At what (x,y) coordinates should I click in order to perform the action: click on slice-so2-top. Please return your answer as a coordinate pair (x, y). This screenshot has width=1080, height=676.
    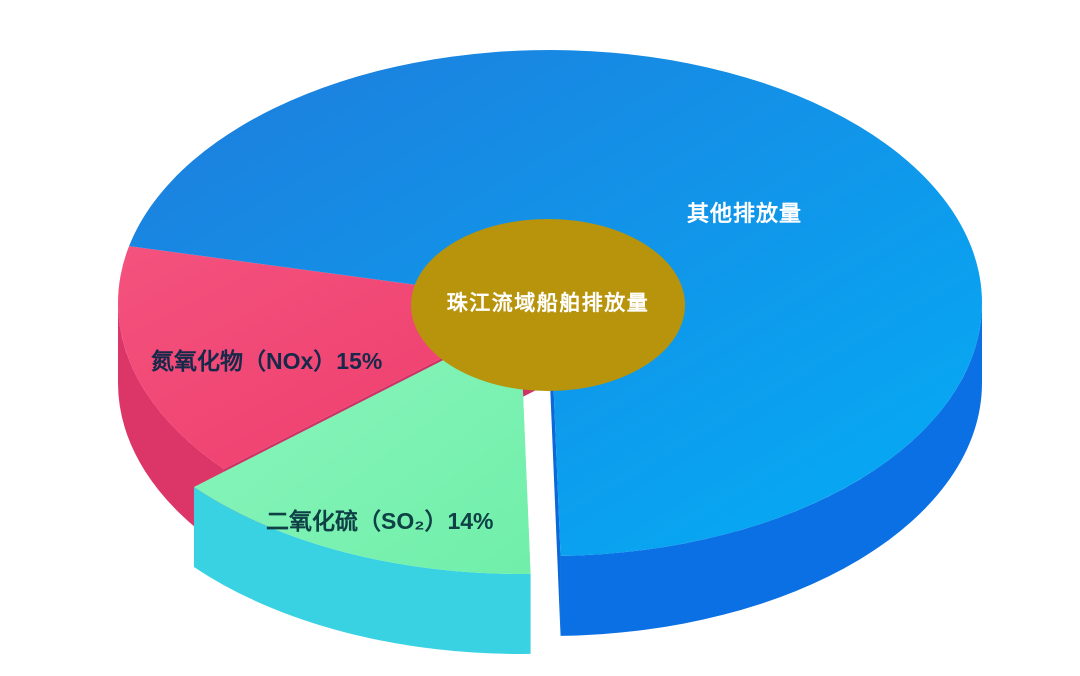
    Looking at the image, I should click on (362, 447).